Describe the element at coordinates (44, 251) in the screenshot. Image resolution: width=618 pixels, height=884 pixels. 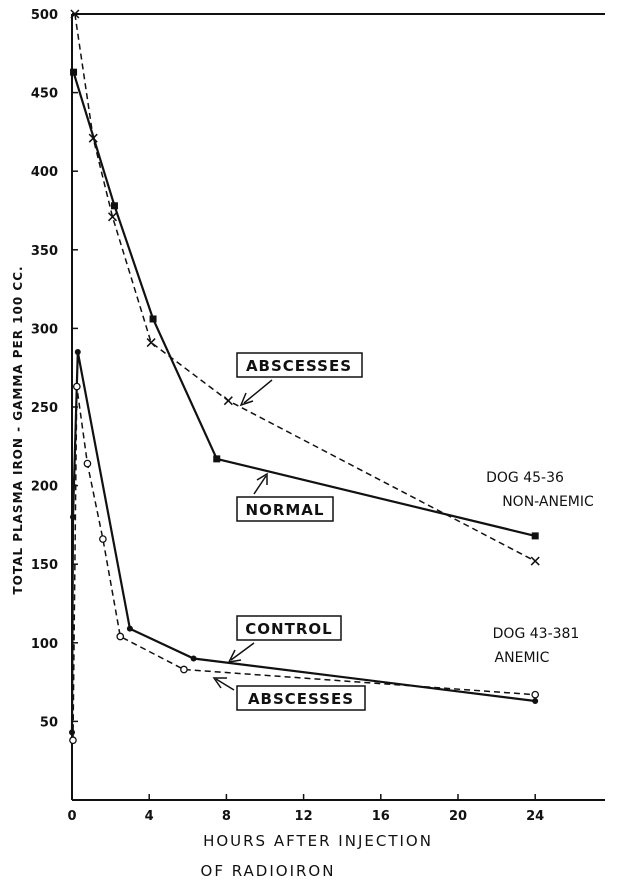
I see `y-tick-label: 350` at that location.